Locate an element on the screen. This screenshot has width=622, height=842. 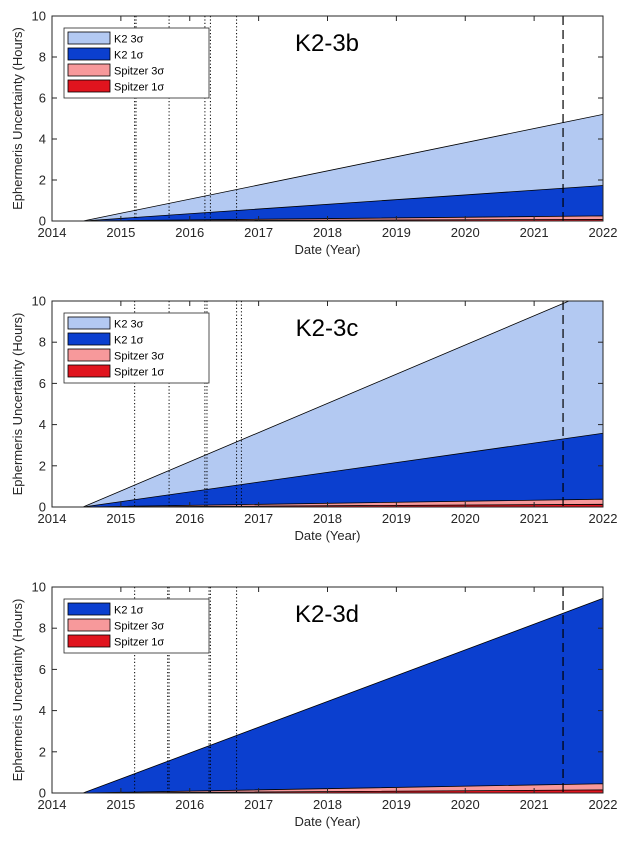
legend-label-1: K2 1σ is located at coordinates (129, 611).